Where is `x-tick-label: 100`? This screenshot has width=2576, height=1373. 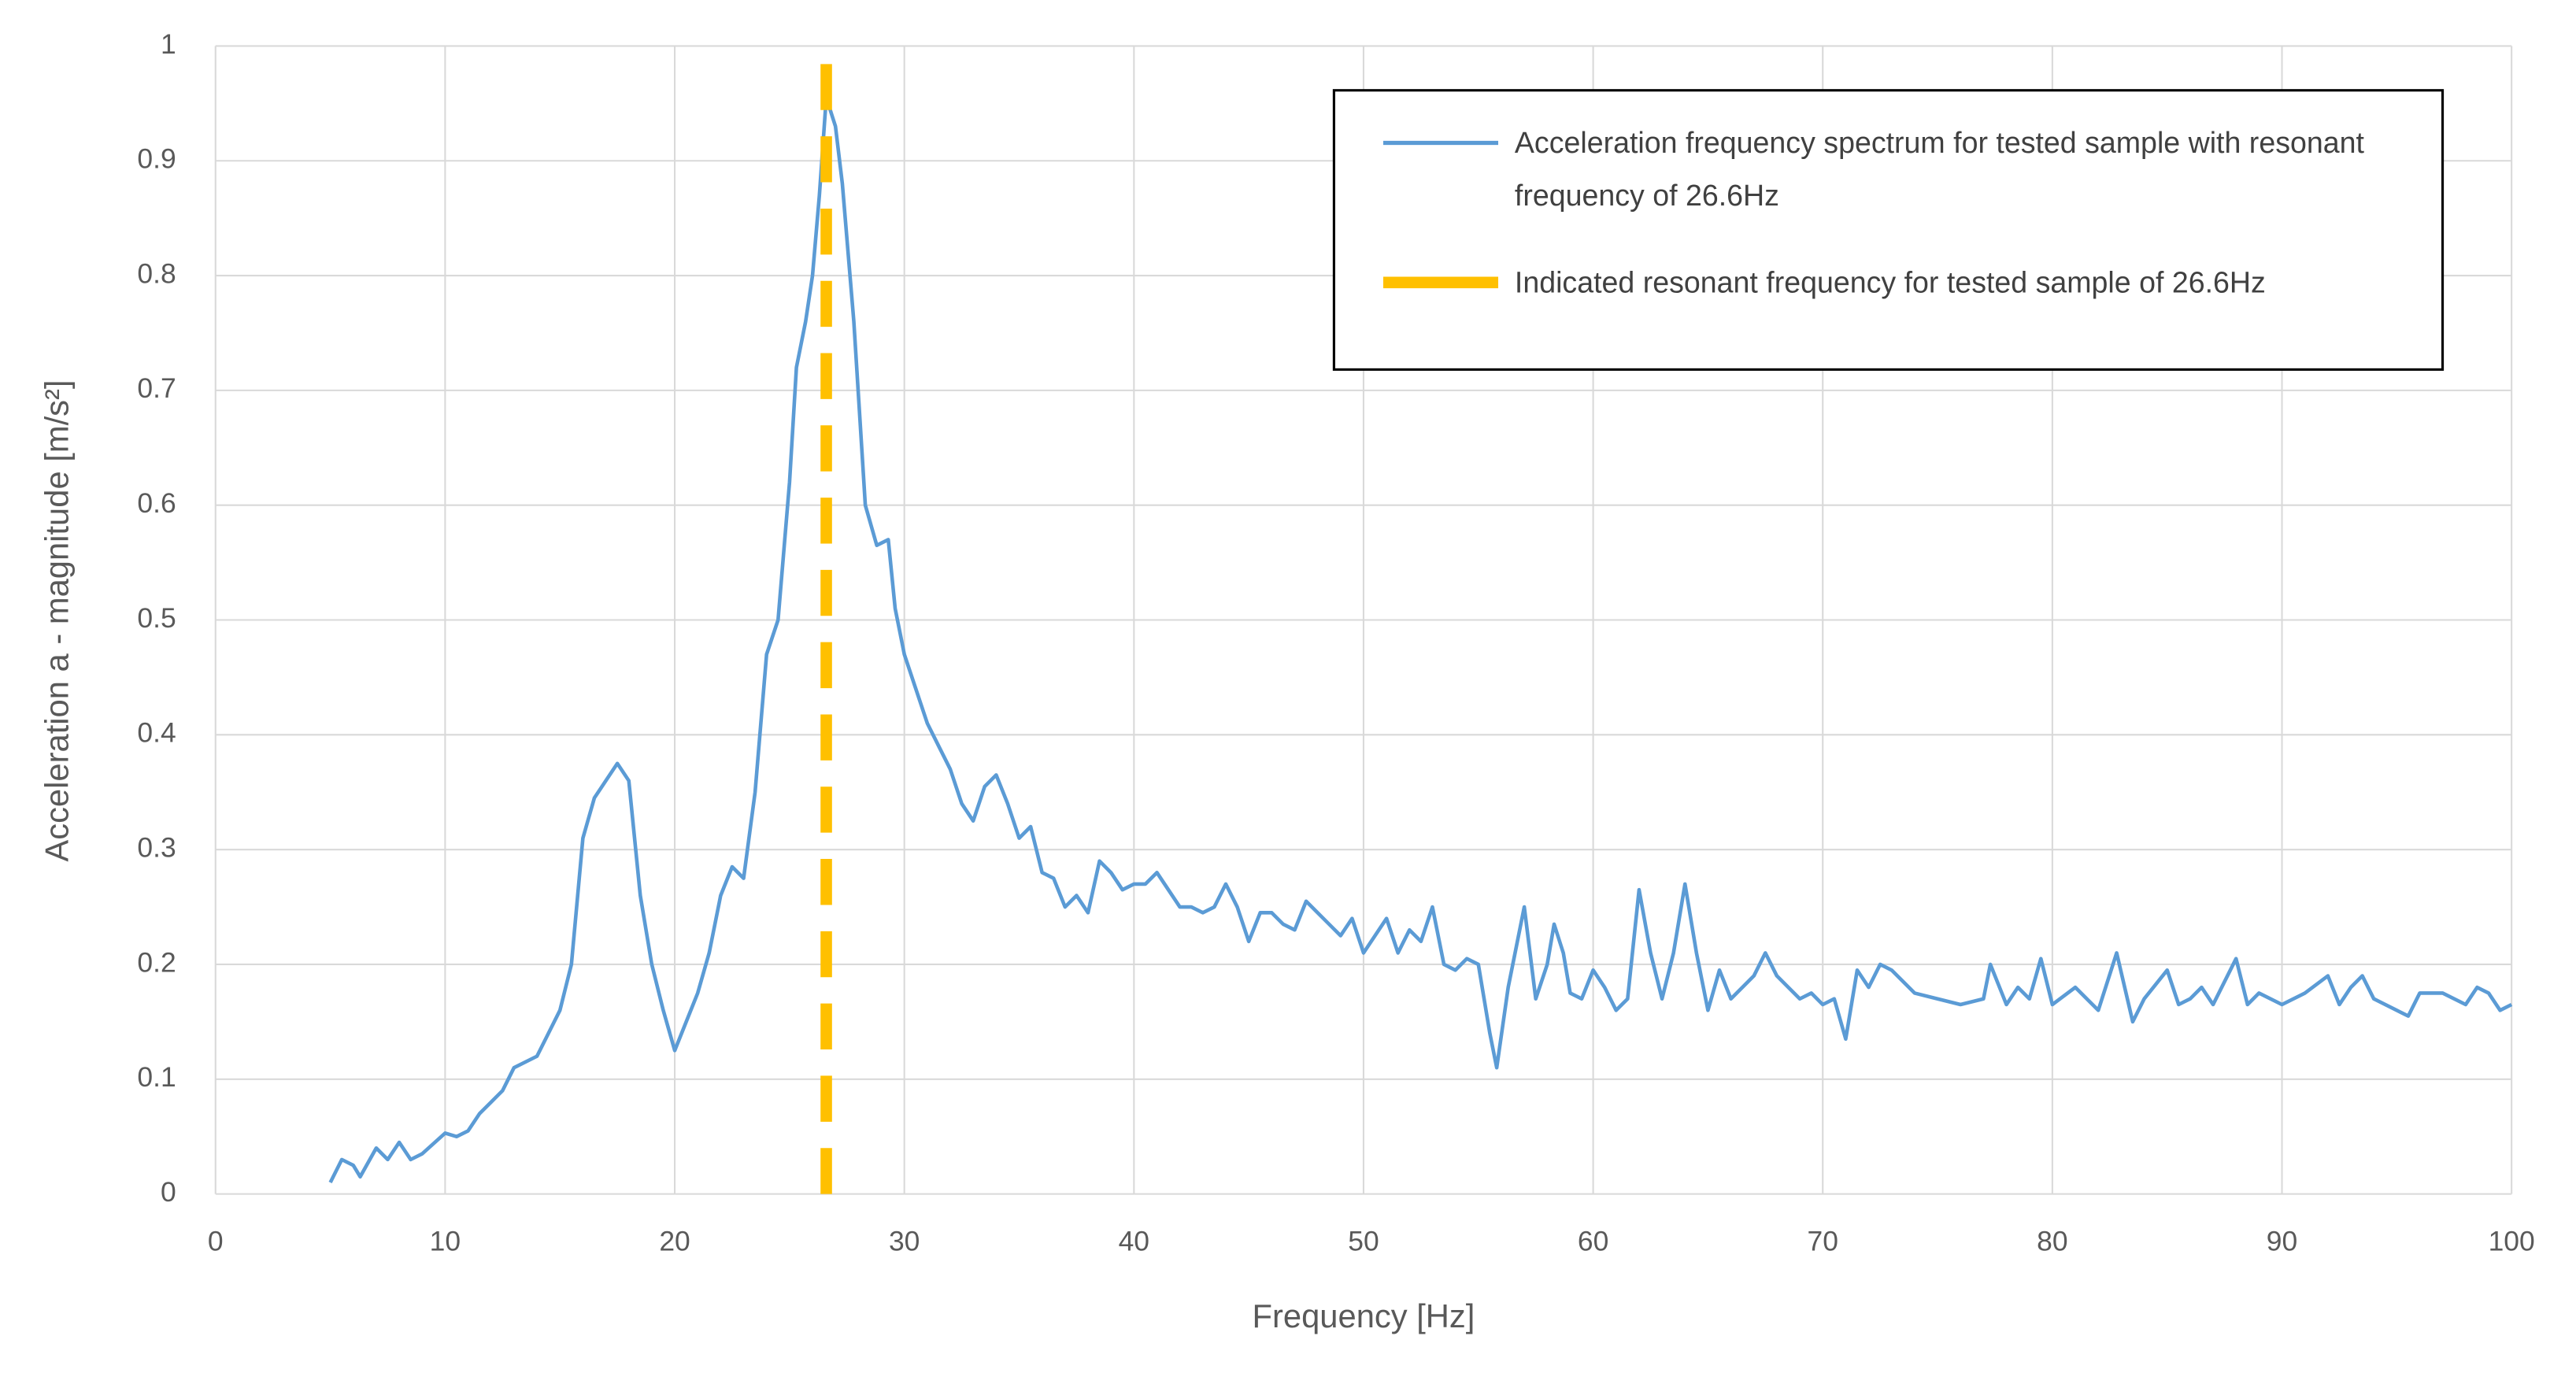 x-tick-label: 100 is located at coordinates (2512, 1241).